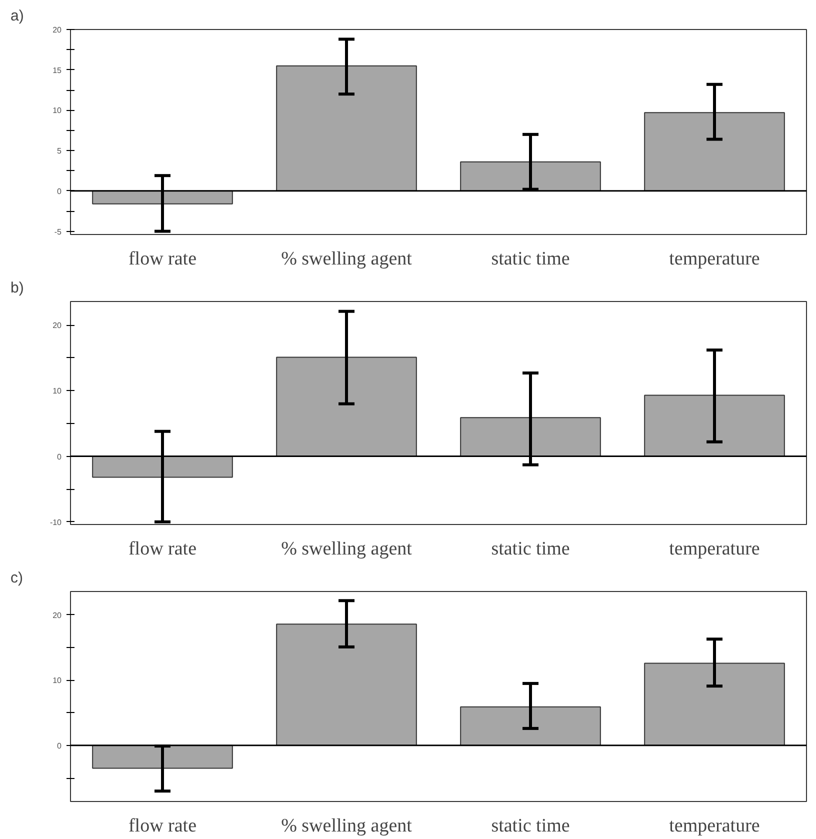  I want to click on y-tick-label: -5, so click(58, 231).